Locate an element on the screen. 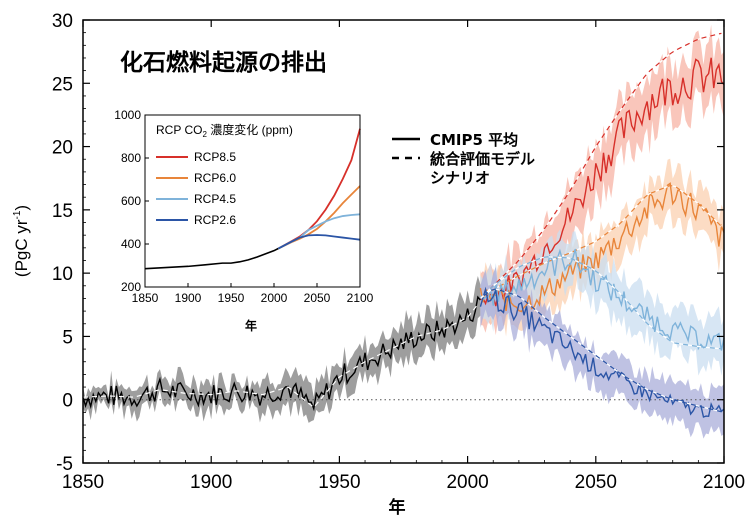  y-tick-label-15: 15 is located at coordinates (62, 211).